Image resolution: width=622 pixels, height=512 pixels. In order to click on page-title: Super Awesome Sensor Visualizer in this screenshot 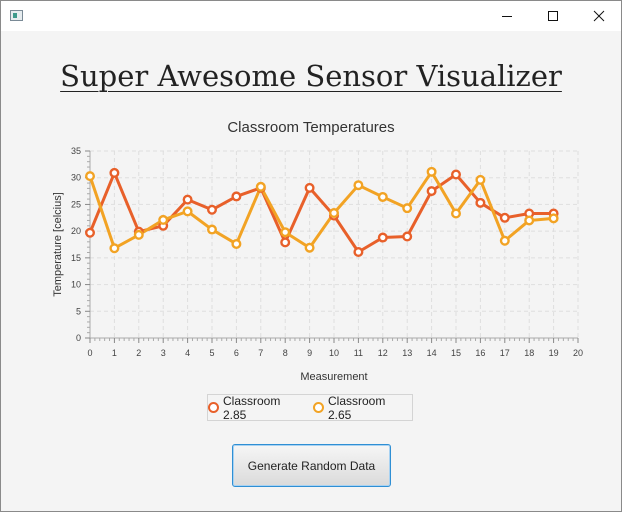, I will do `click(311, 76)`.